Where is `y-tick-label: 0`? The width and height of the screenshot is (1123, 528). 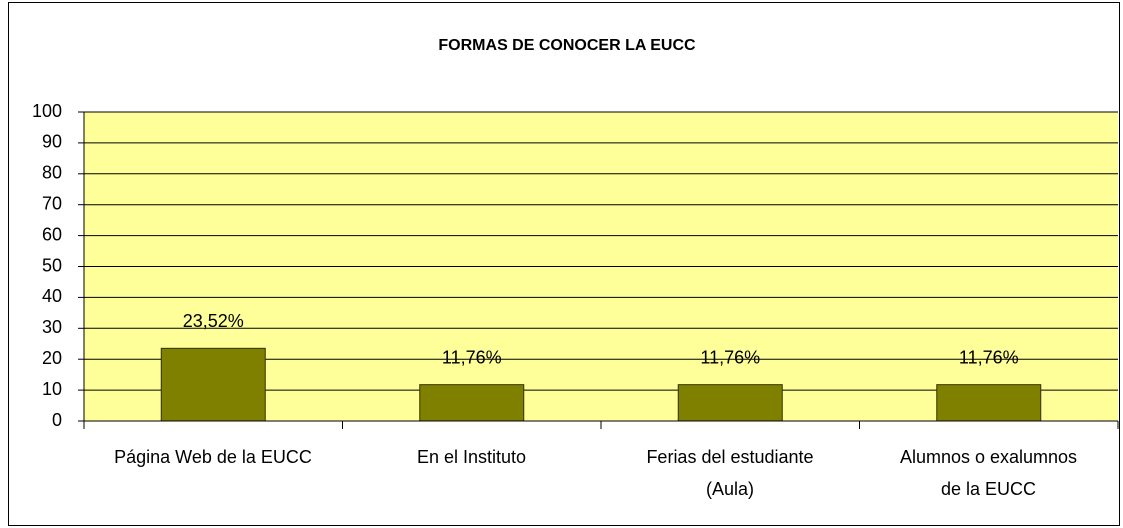
y-tick-label: 0 is located at coordinates (57, 420).